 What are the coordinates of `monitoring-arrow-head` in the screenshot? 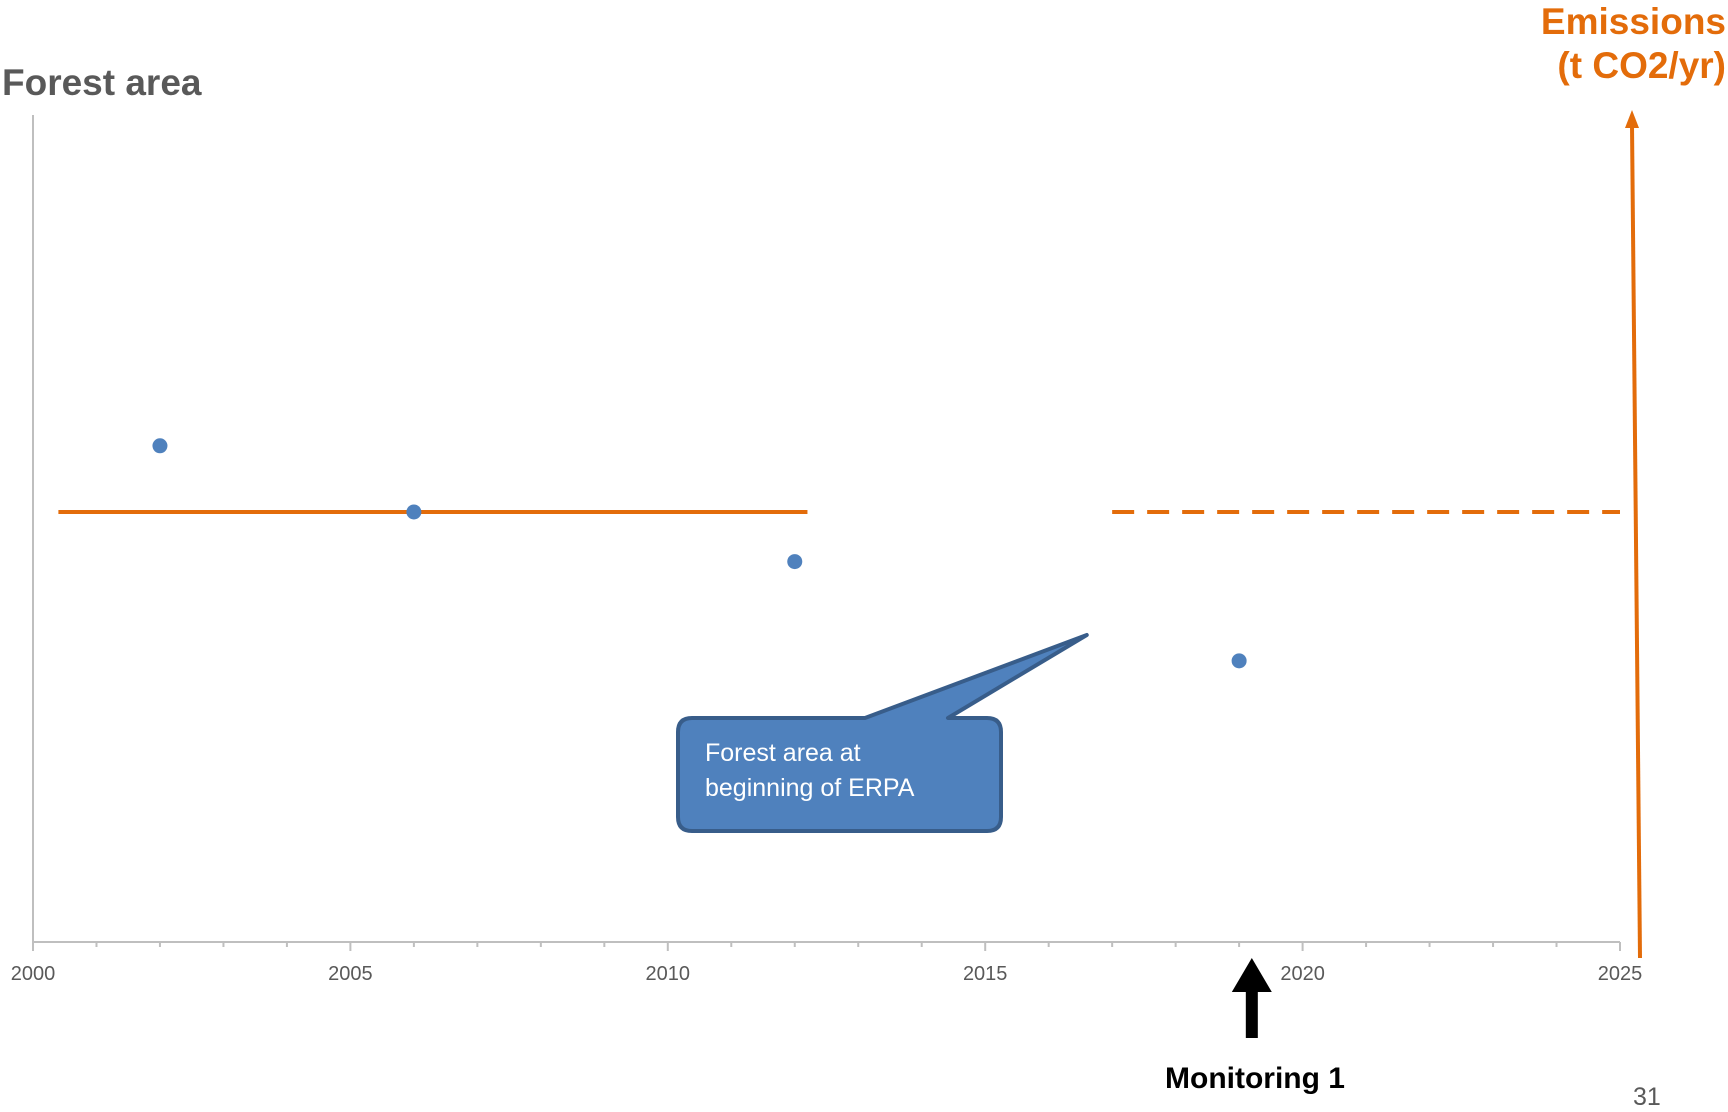 It's located at (1251, 975).